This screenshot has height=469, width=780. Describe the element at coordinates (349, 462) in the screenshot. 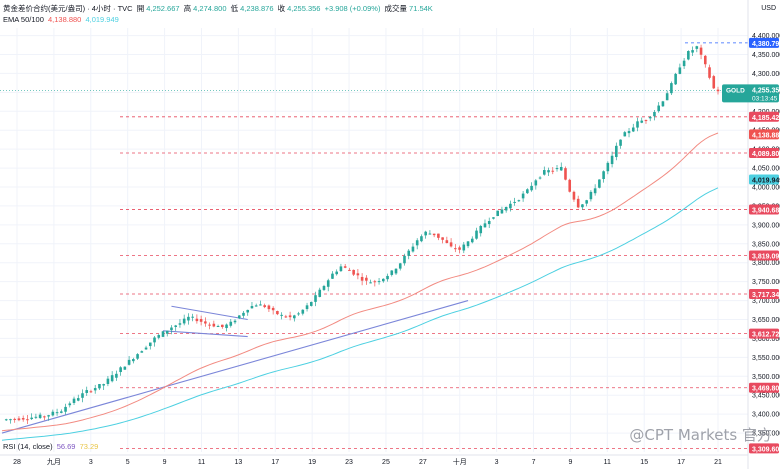

I see `time-tick-label: 23` at that location.